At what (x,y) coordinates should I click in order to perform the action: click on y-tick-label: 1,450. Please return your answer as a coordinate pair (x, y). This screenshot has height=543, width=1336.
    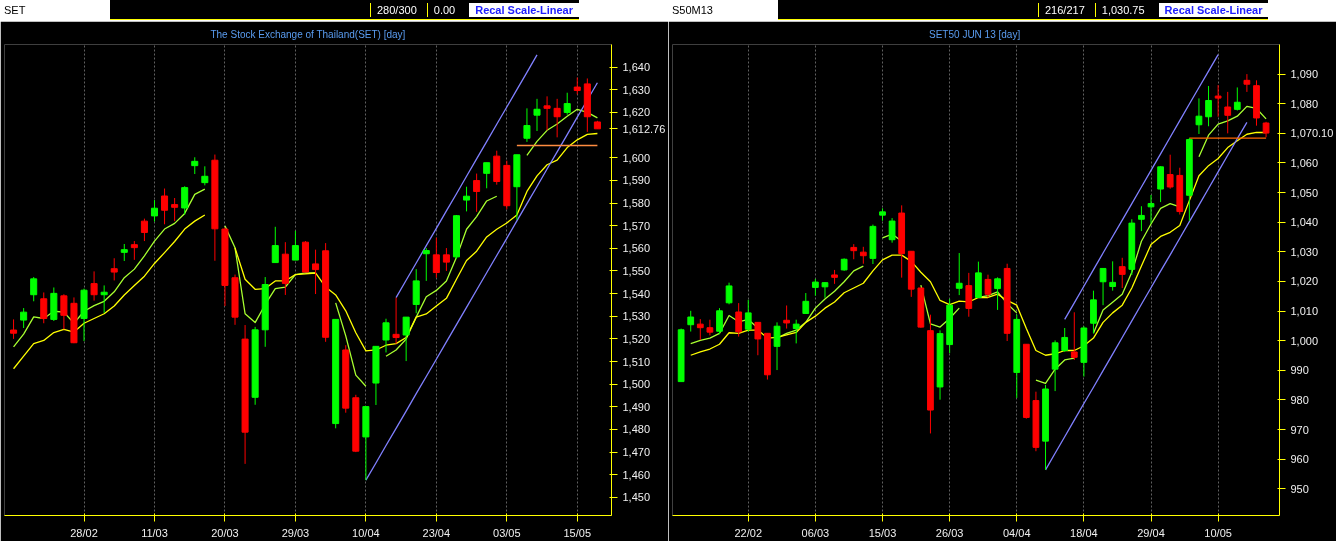
    Looking at the image, I should click on (636, 497).